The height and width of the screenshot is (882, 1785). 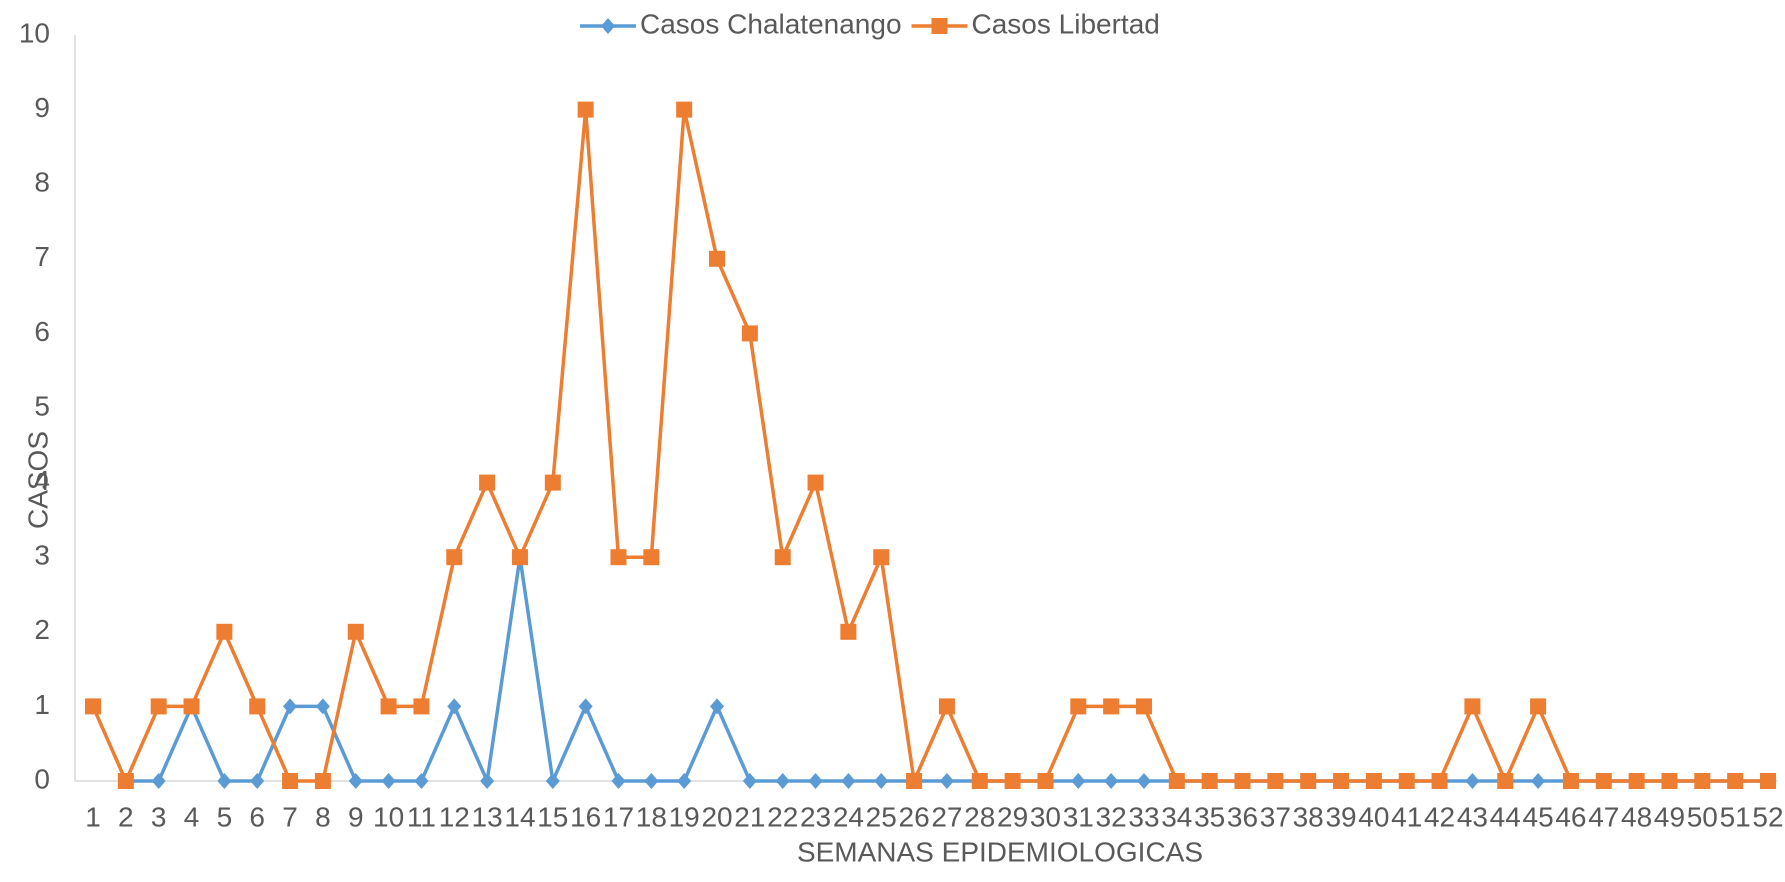 I want to click on x-tick-label: 50, so click(x=1702, y=816).